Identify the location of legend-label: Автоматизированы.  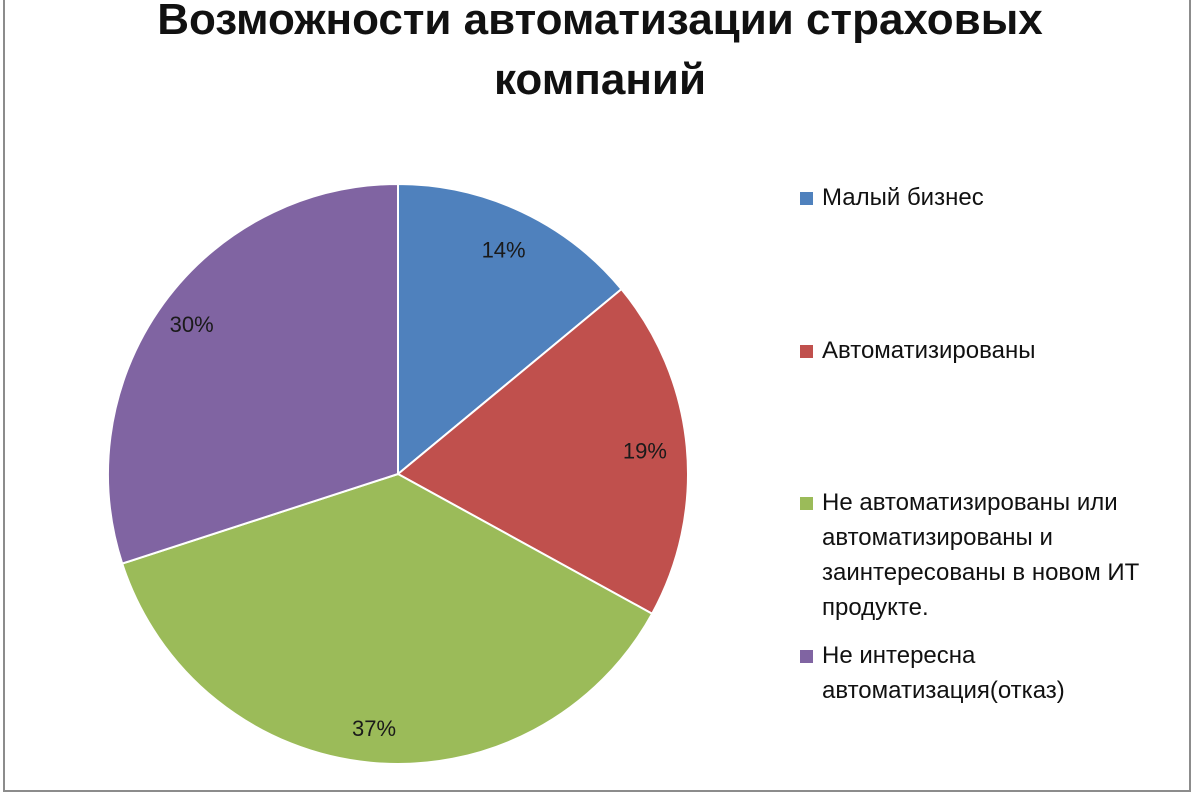
(929, 350).